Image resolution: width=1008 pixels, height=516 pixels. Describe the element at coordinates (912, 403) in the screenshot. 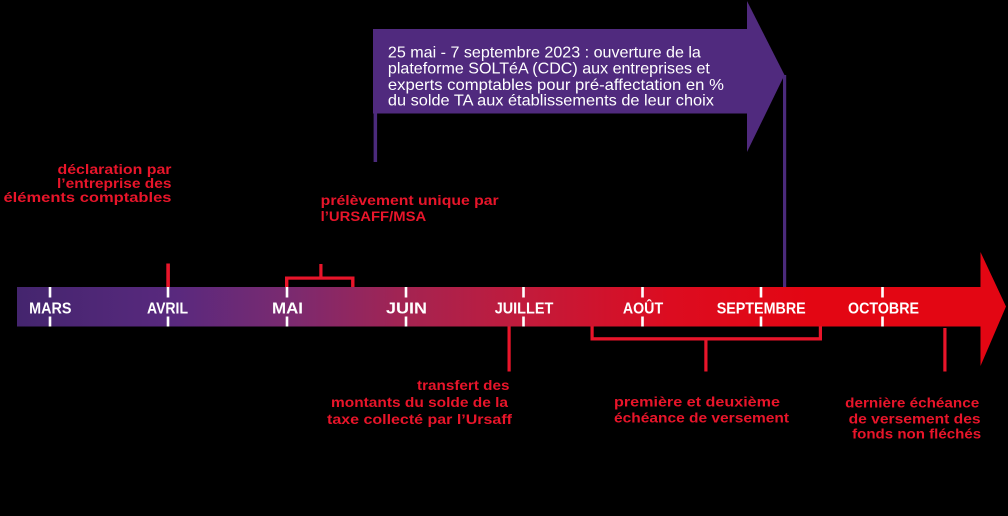

I see `svg-text: dernière échéance` at that location.